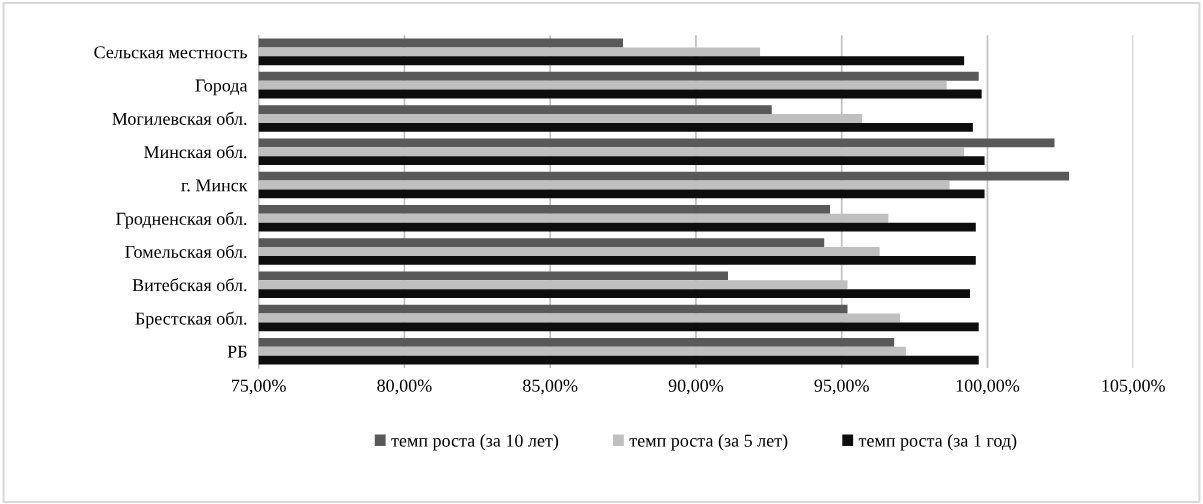 This screenshot has height=504, width=1203. What do you see at coordinates (696, 387) in the screenshot?
I see `x-tick-label: 90,00%` at bounding box center [696, 387].